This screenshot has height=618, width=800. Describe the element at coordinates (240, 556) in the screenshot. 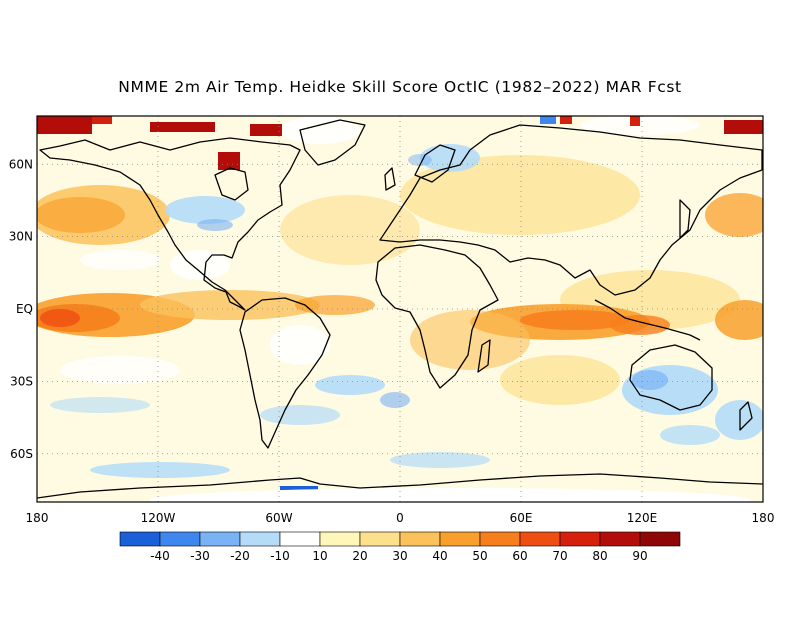

I see `colorbar-label: -20` at that location.